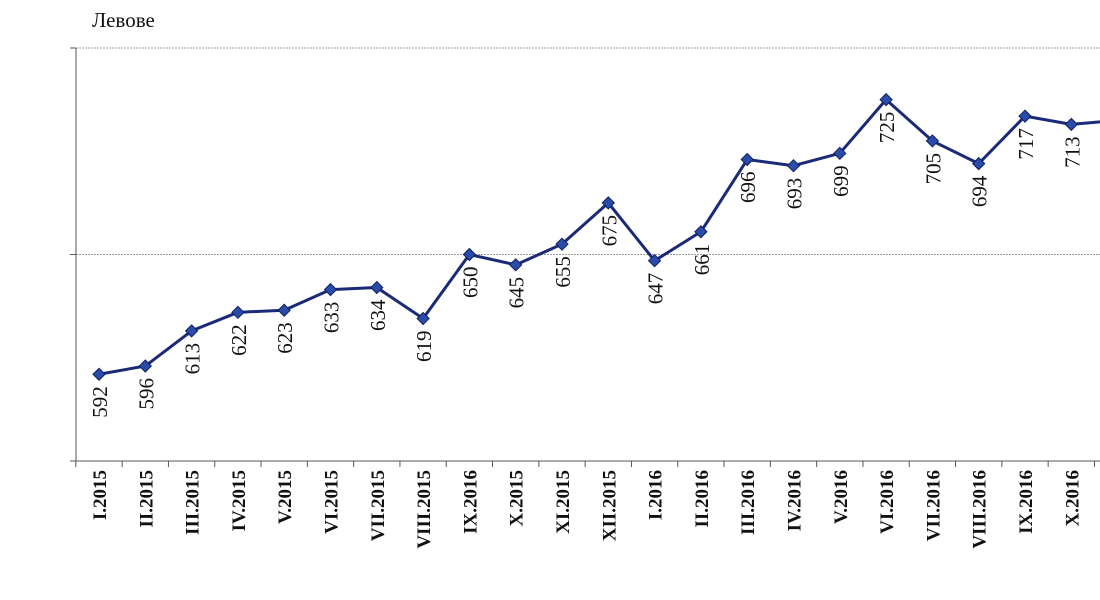  Describe the element at coordinates (702, 499) in the screenshot. I see `x-tick-label: II.2016` at that location.